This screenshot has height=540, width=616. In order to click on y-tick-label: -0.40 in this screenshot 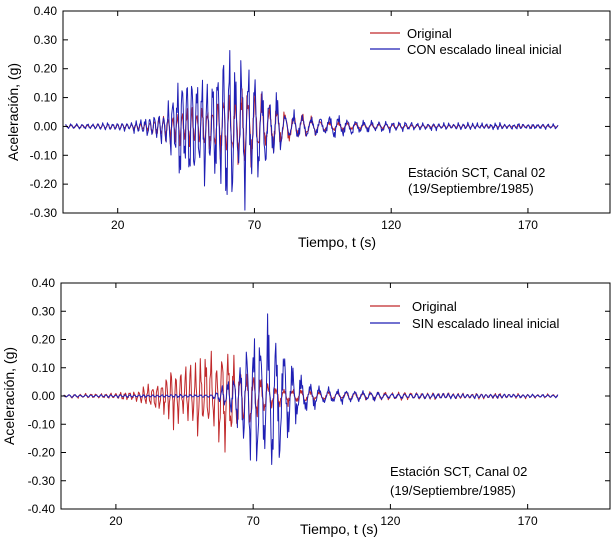, I will do `click(42, 509)`.